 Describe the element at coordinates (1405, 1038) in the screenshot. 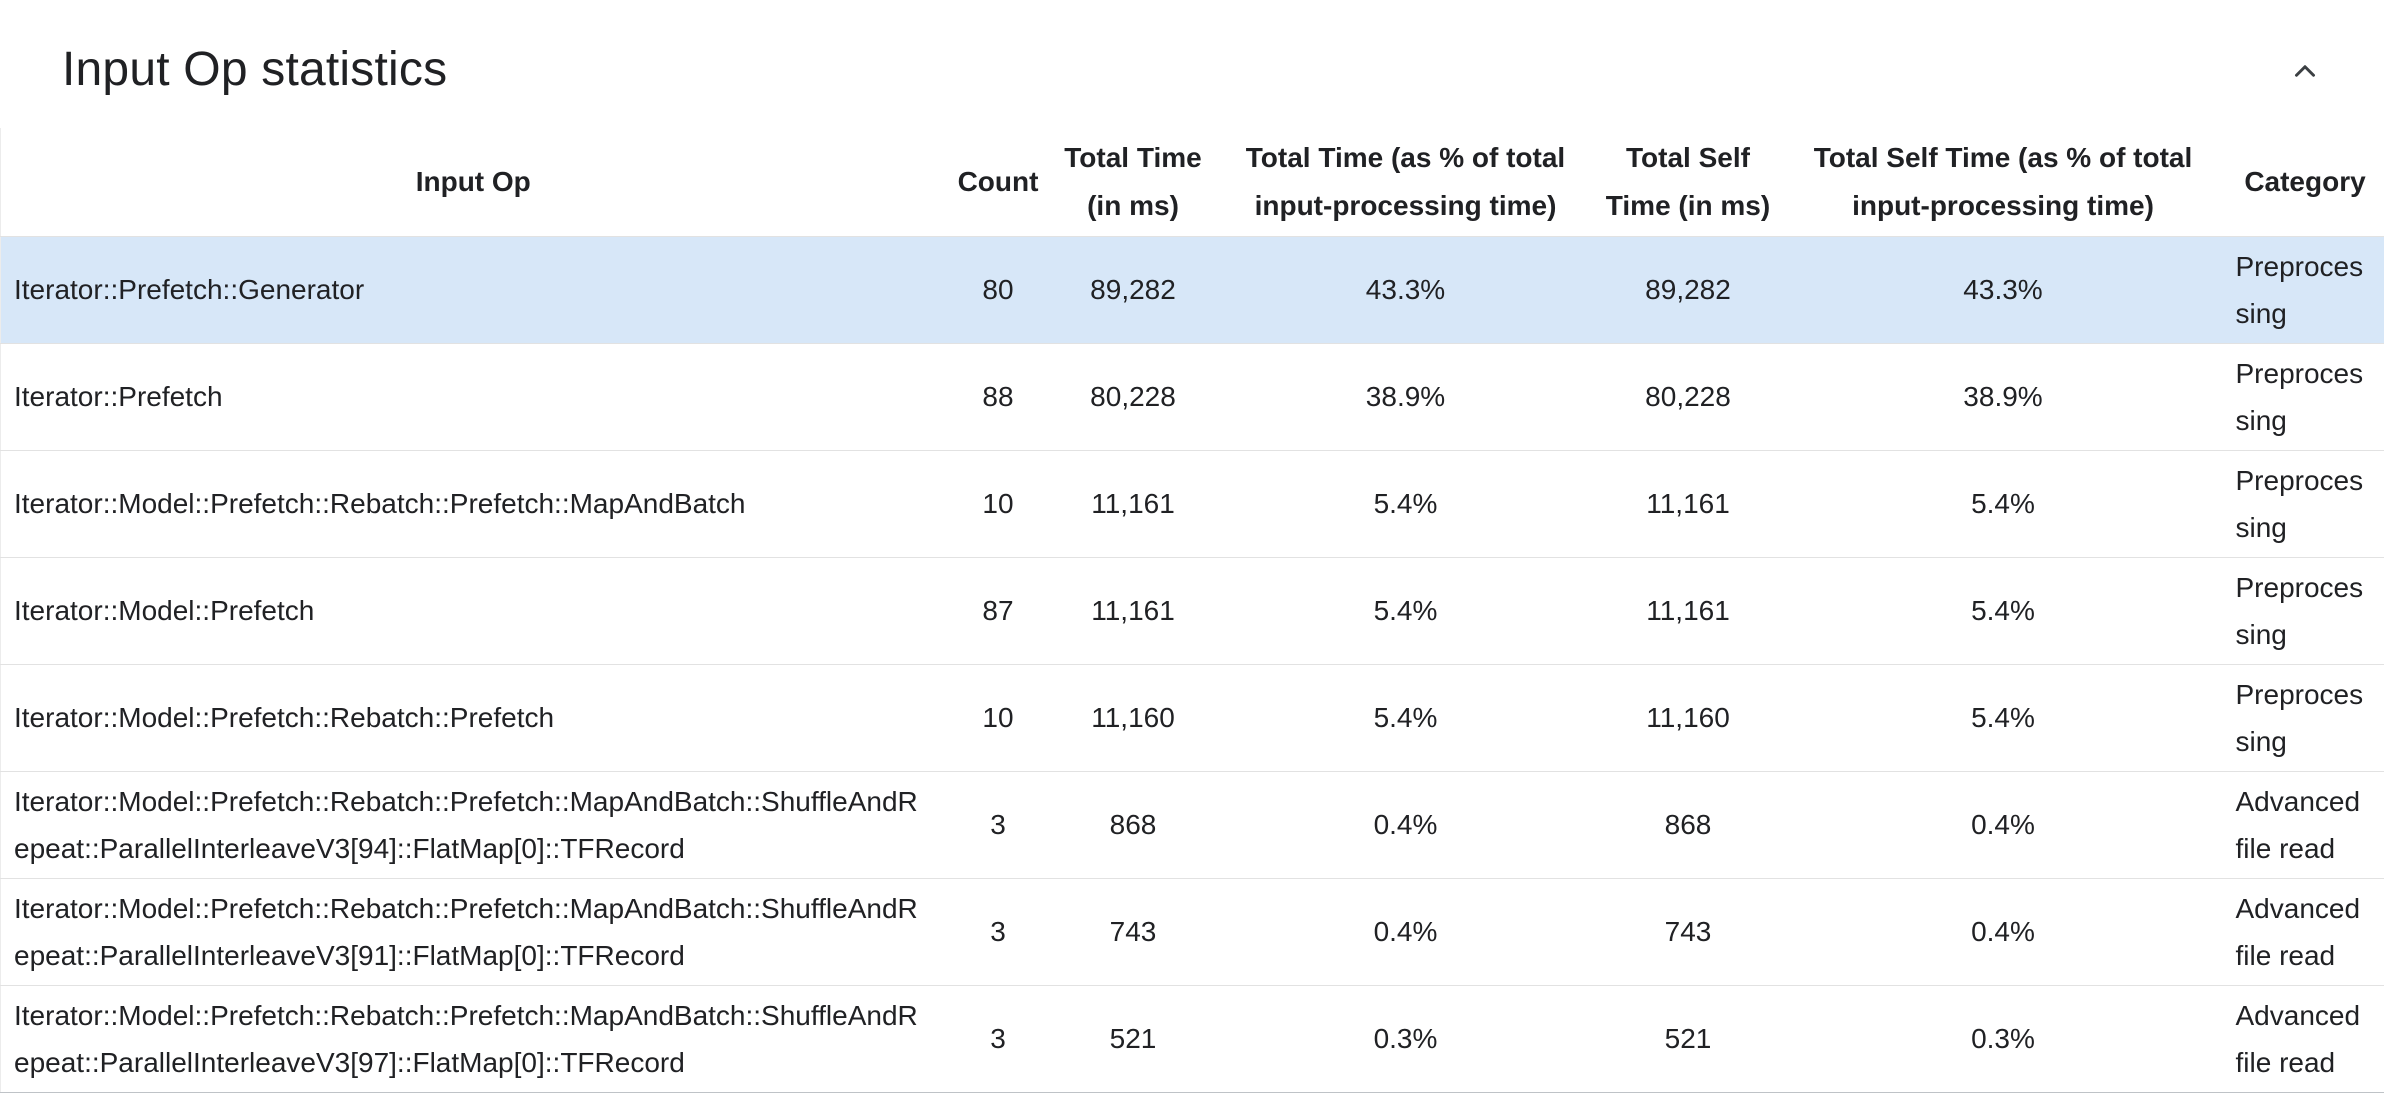

I see `cell-total-time-pct: 0.3%` at that location.